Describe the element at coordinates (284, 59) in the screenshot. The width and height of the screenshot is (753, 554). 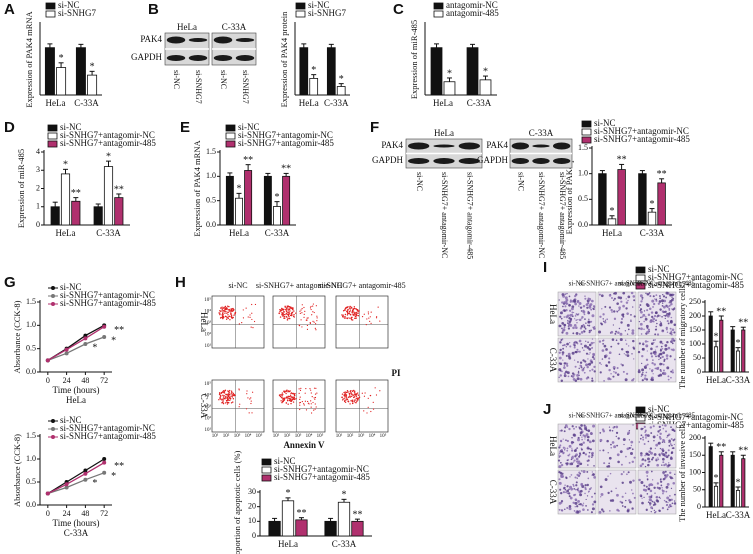
I see `y-axis-label: Expression of PAK4 protein` at that location.